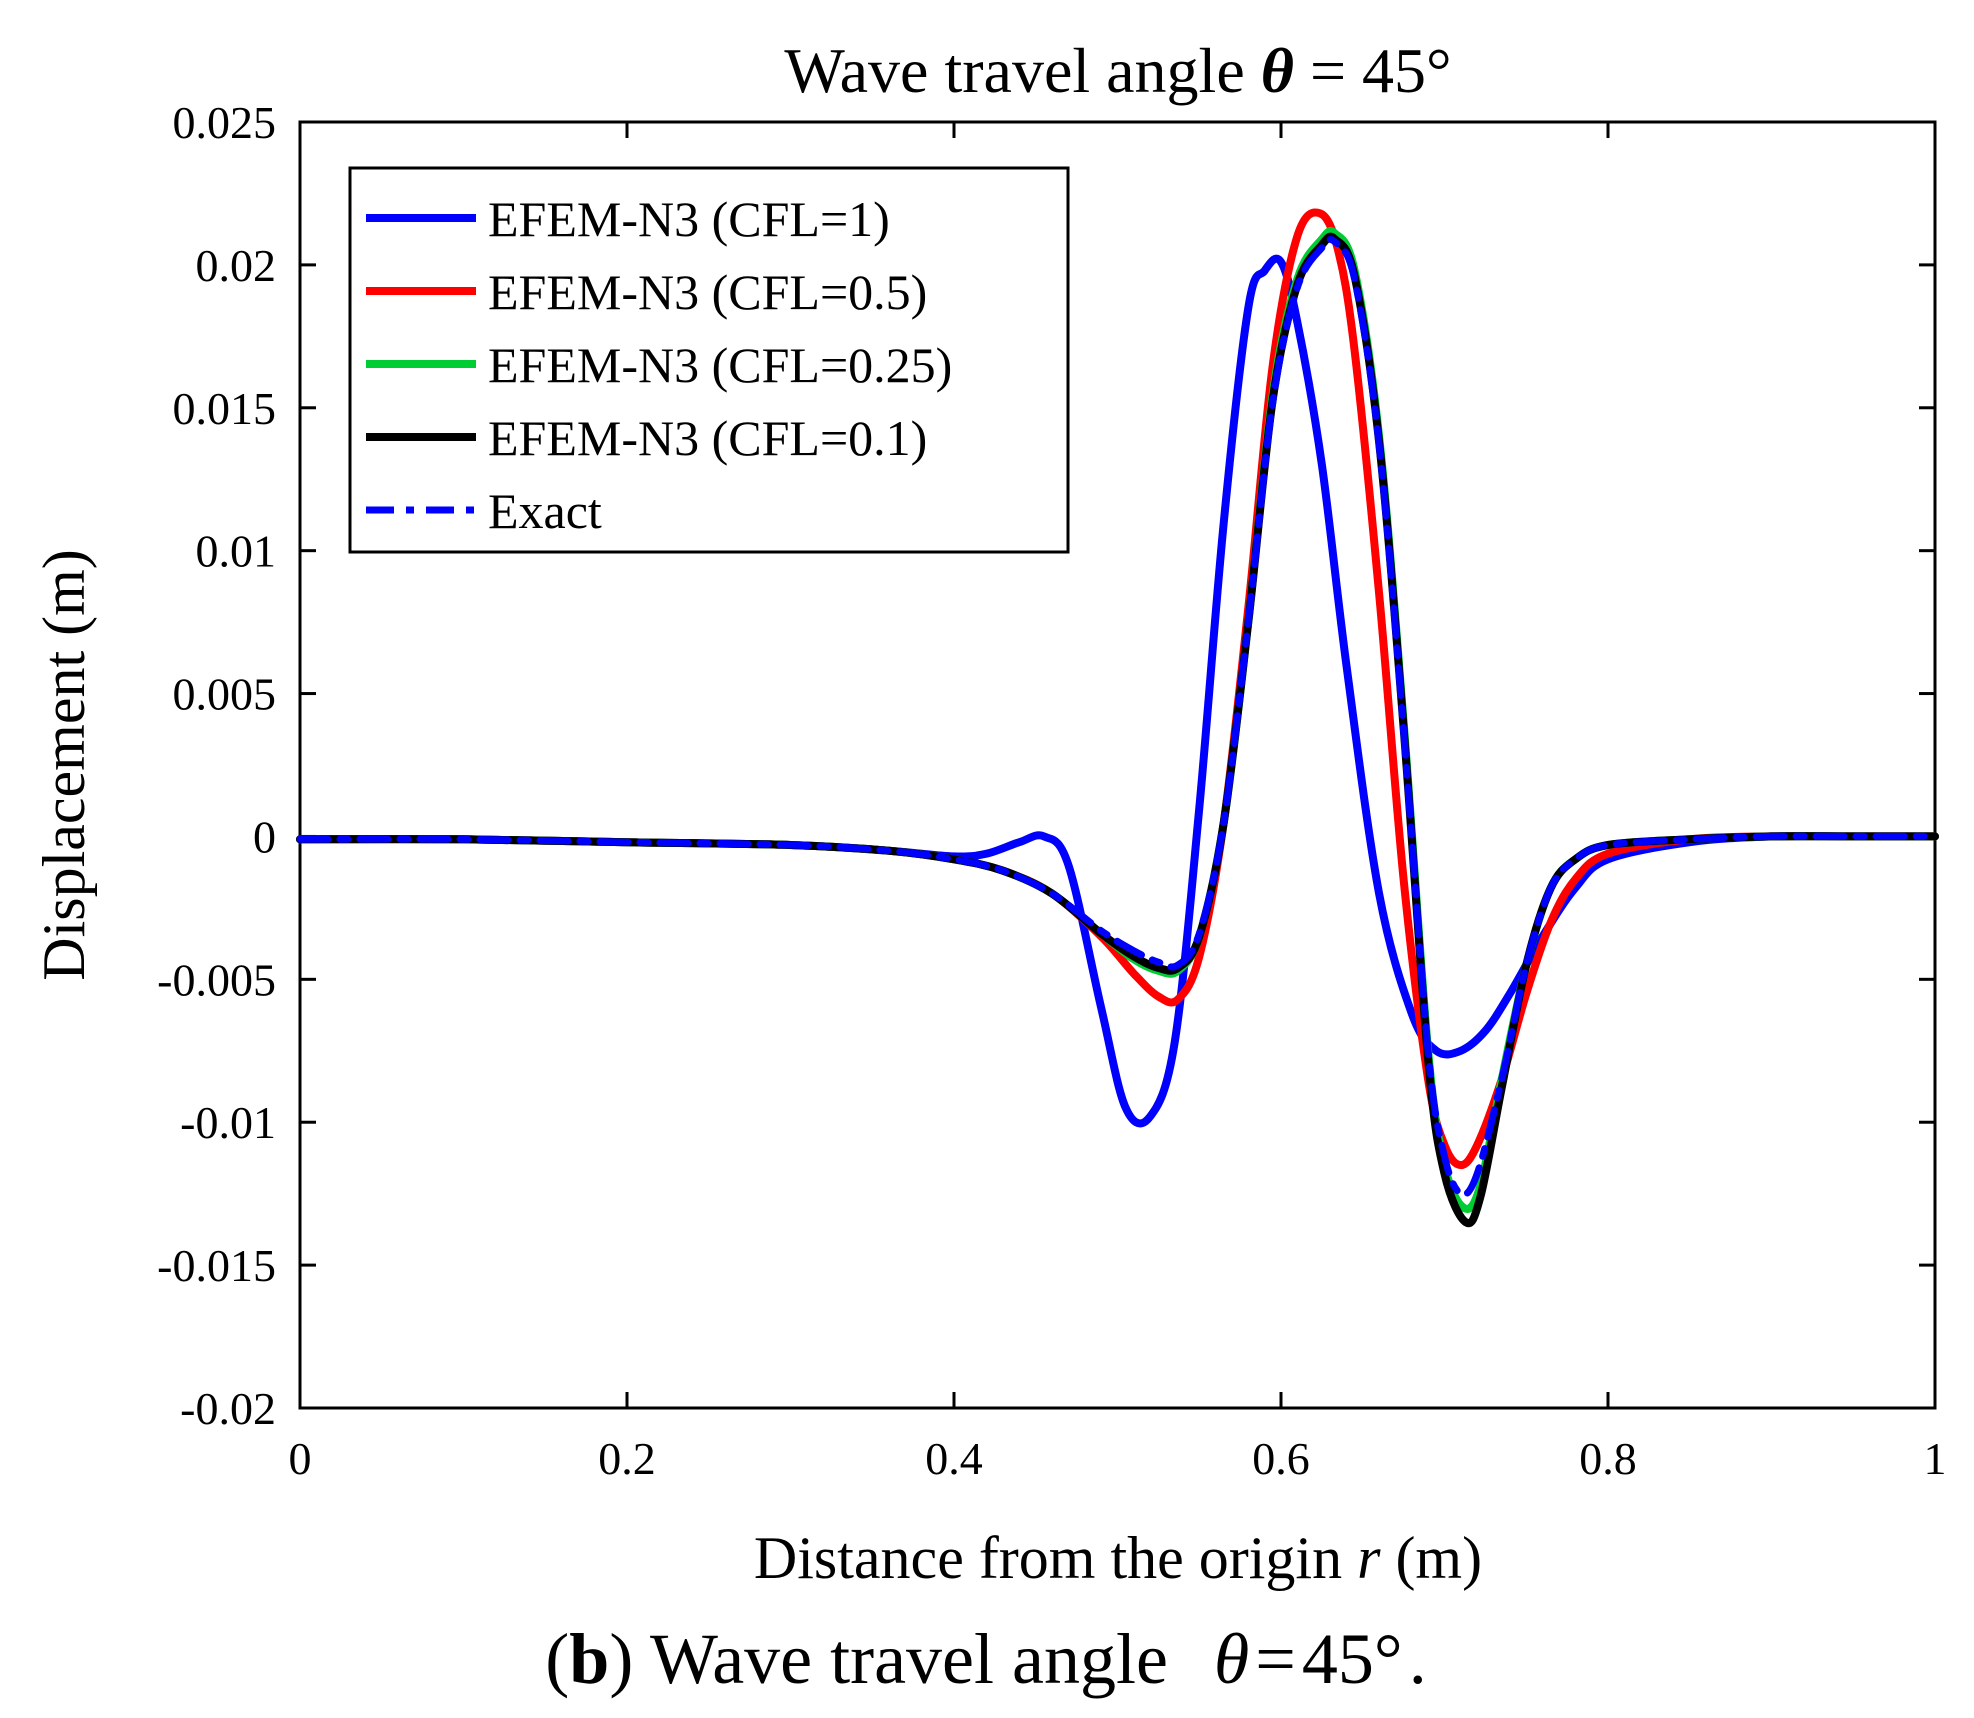 The image size is (1974, 1718). I want to click on x-tick-label: 0.2, so click(627, 1458).